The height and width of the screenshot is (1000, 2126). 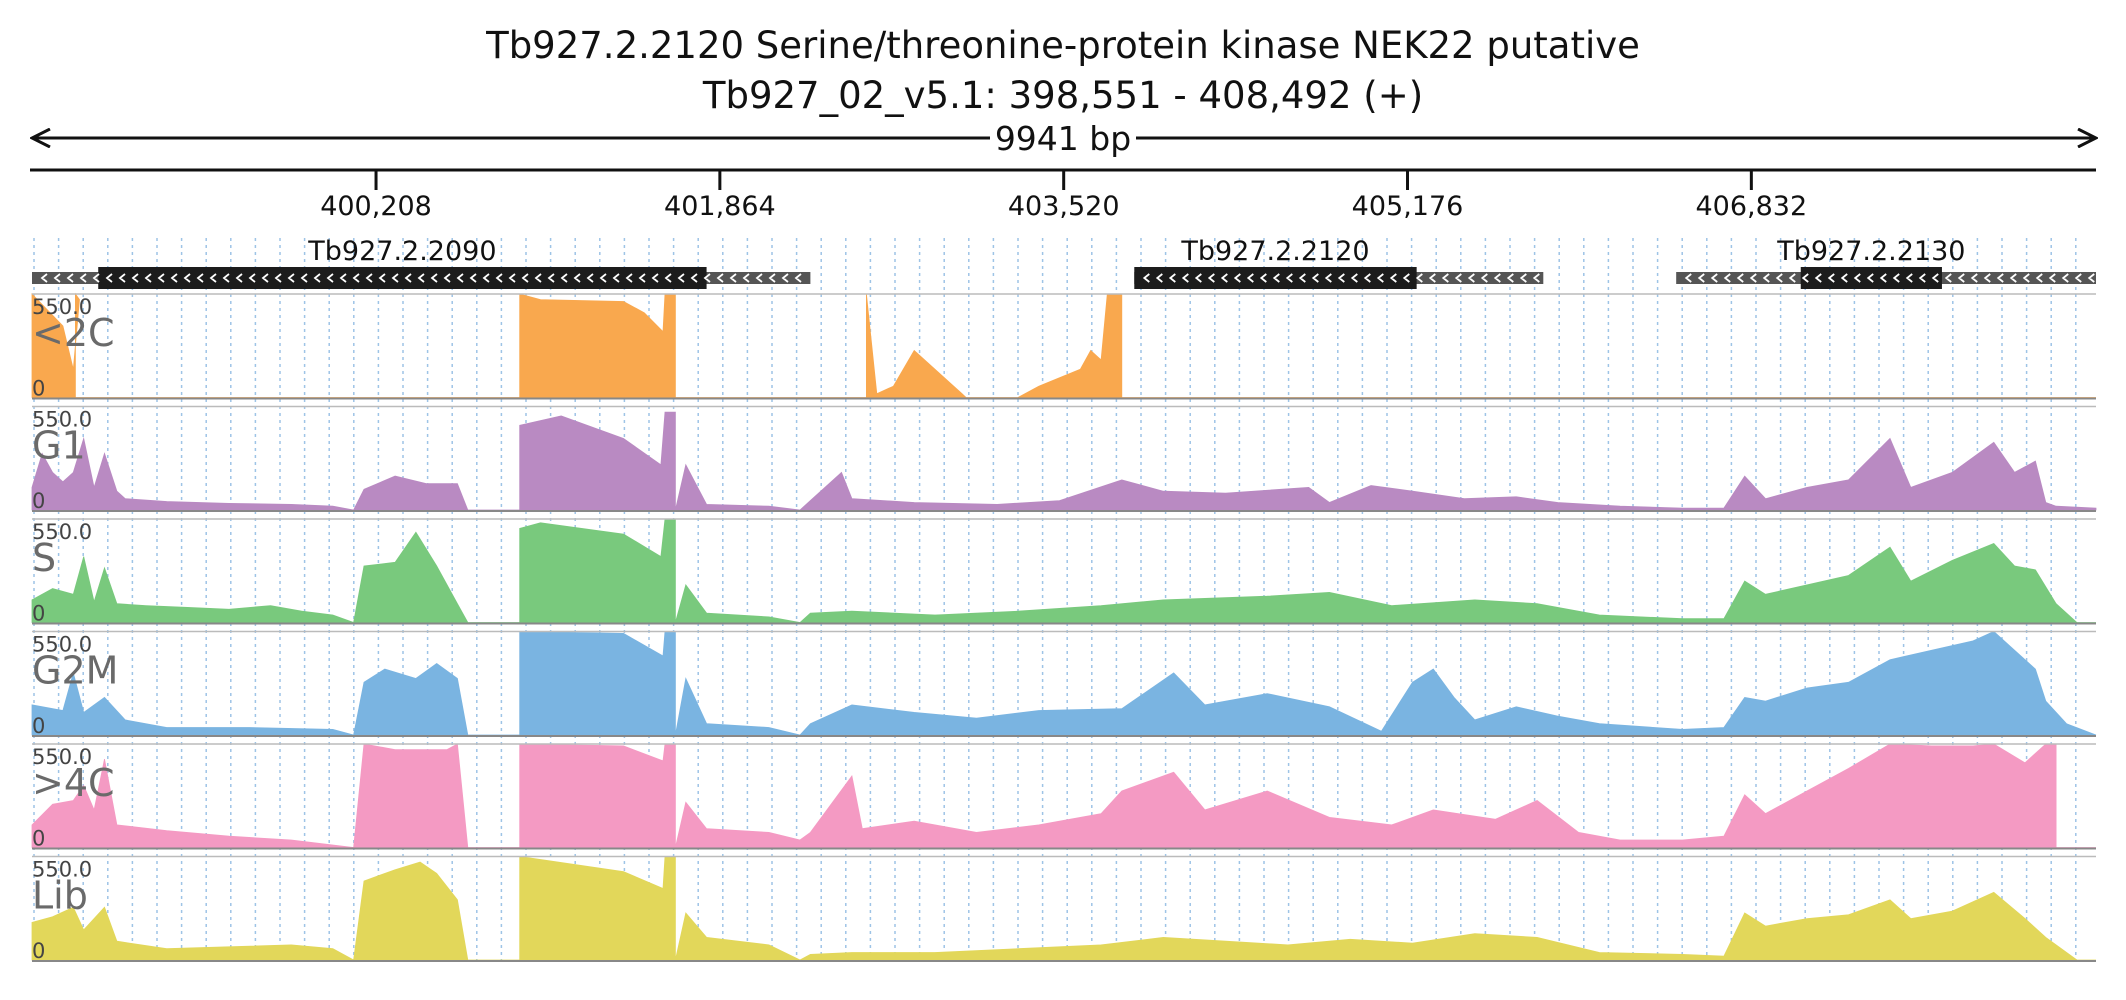 I want to click on track-name-label: >4C, so click(x=73, y=783).